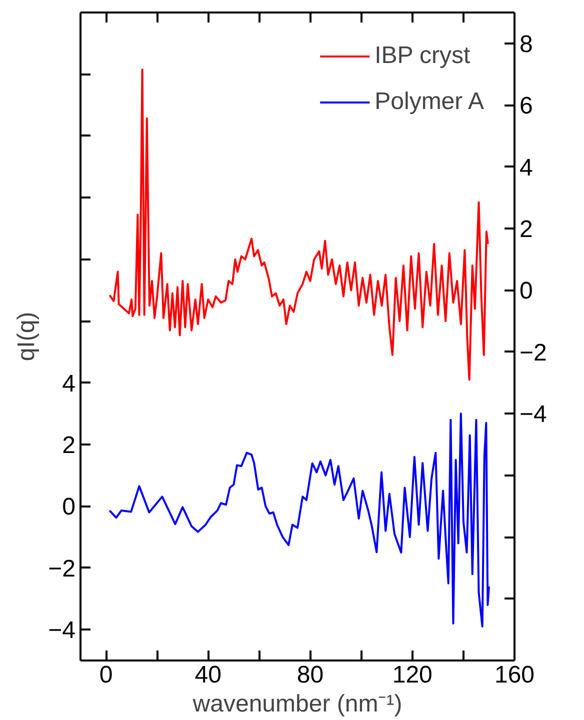 This screenshot has height=720, width=584. What do you see at coordinates (526, 168) in the screenshot?
I see `y2-tick-label: 4` at bounding box center [526, 168].